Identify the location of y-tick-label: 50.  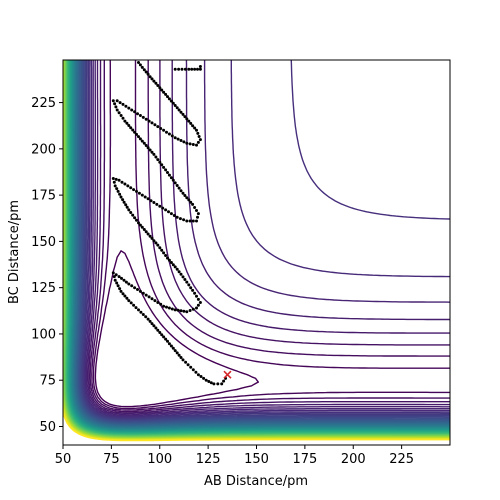
(47, 427).